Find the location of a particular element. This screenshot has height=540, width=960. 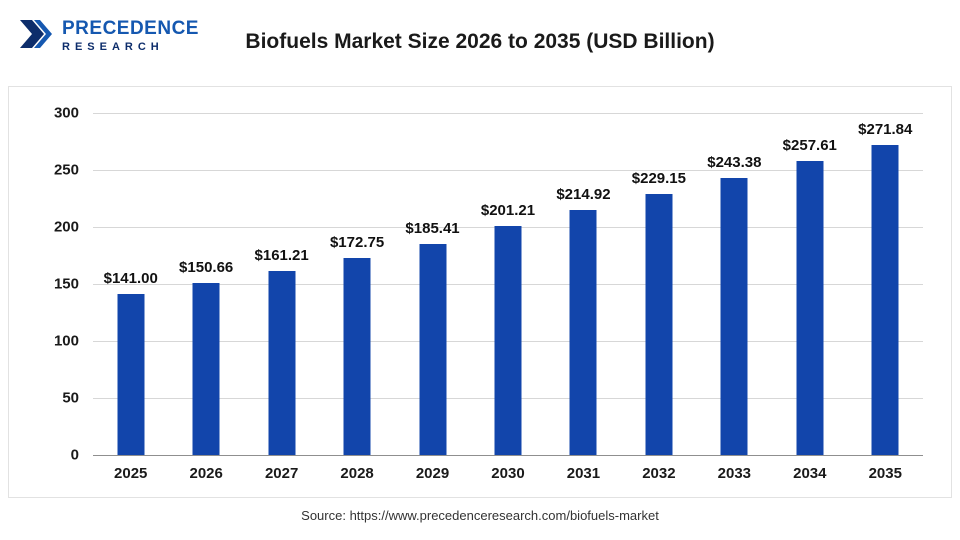

x-tick-label: 2027 is located at coordinates (281, 473).